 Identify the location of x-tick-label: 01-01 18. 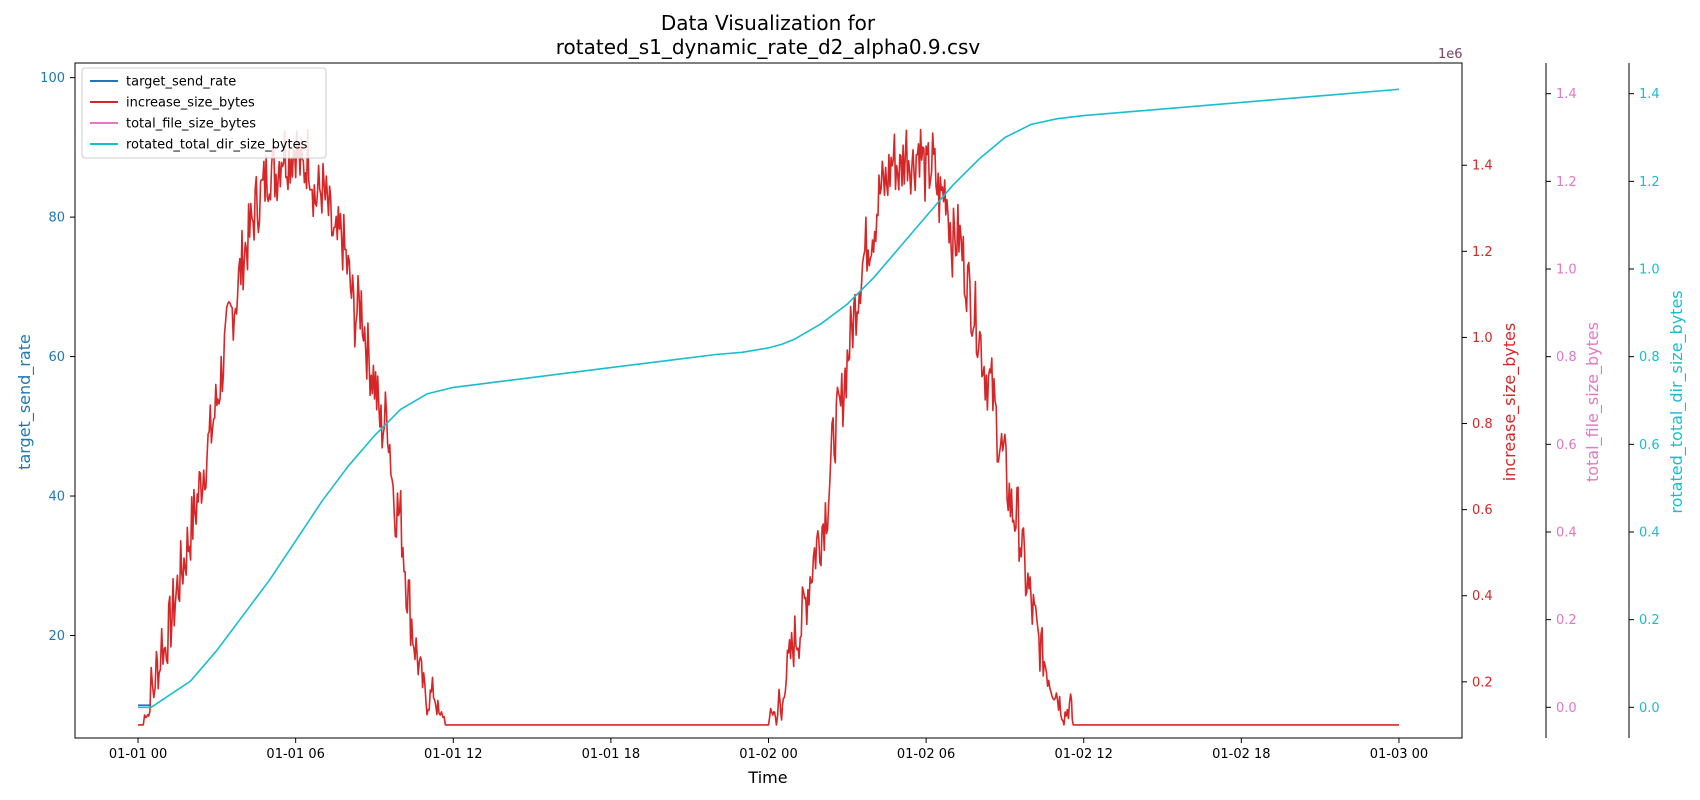
(611, 754).